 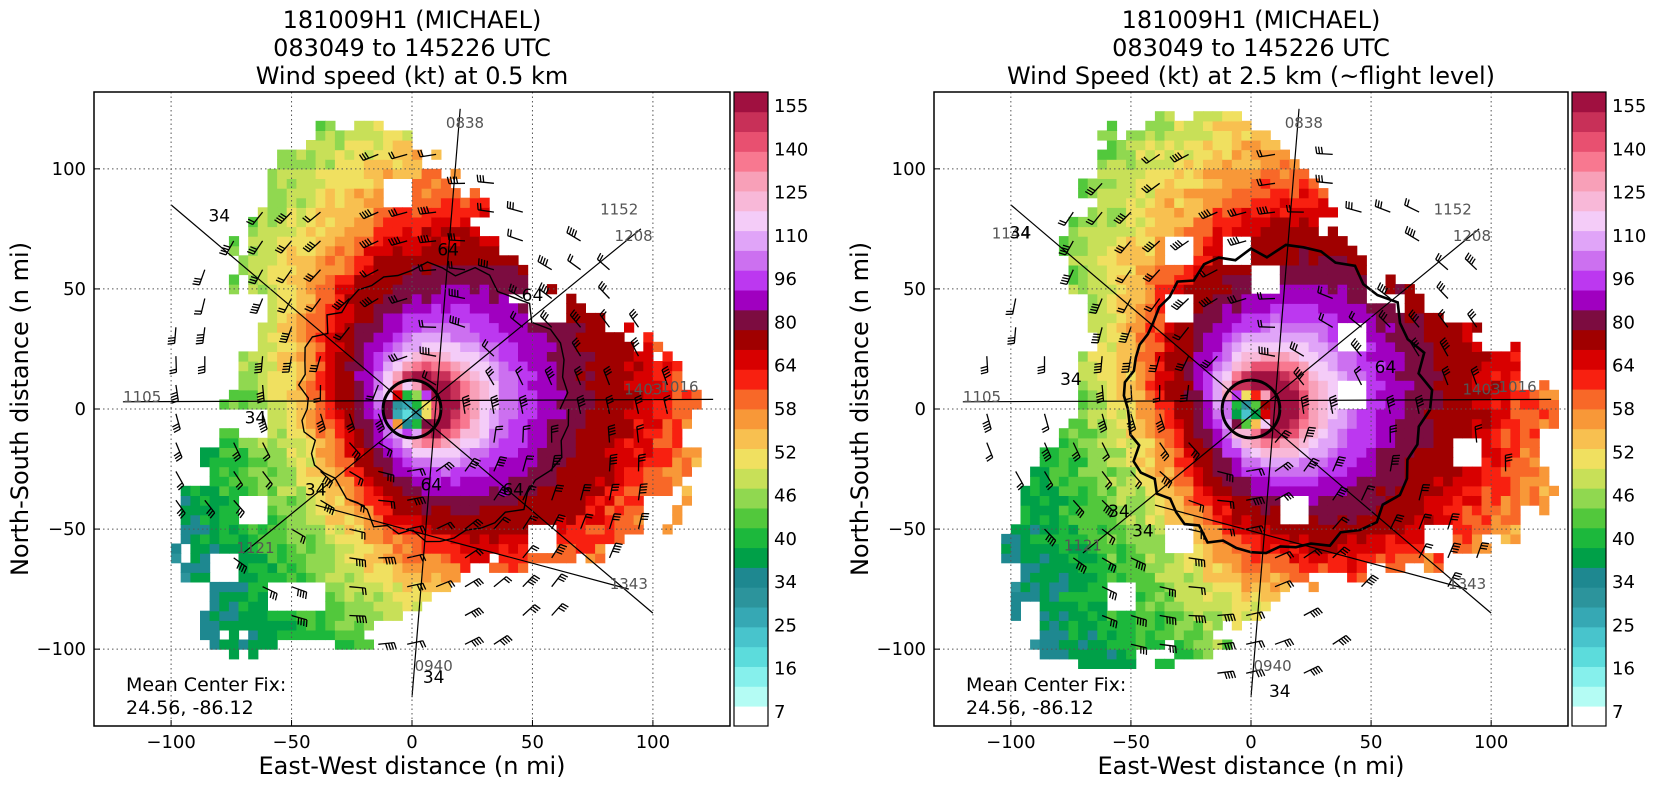 What do you see at coordinates (751, 320) in the screenshot?
I see `colorbar-swatch` at bounding box center [751, 320].